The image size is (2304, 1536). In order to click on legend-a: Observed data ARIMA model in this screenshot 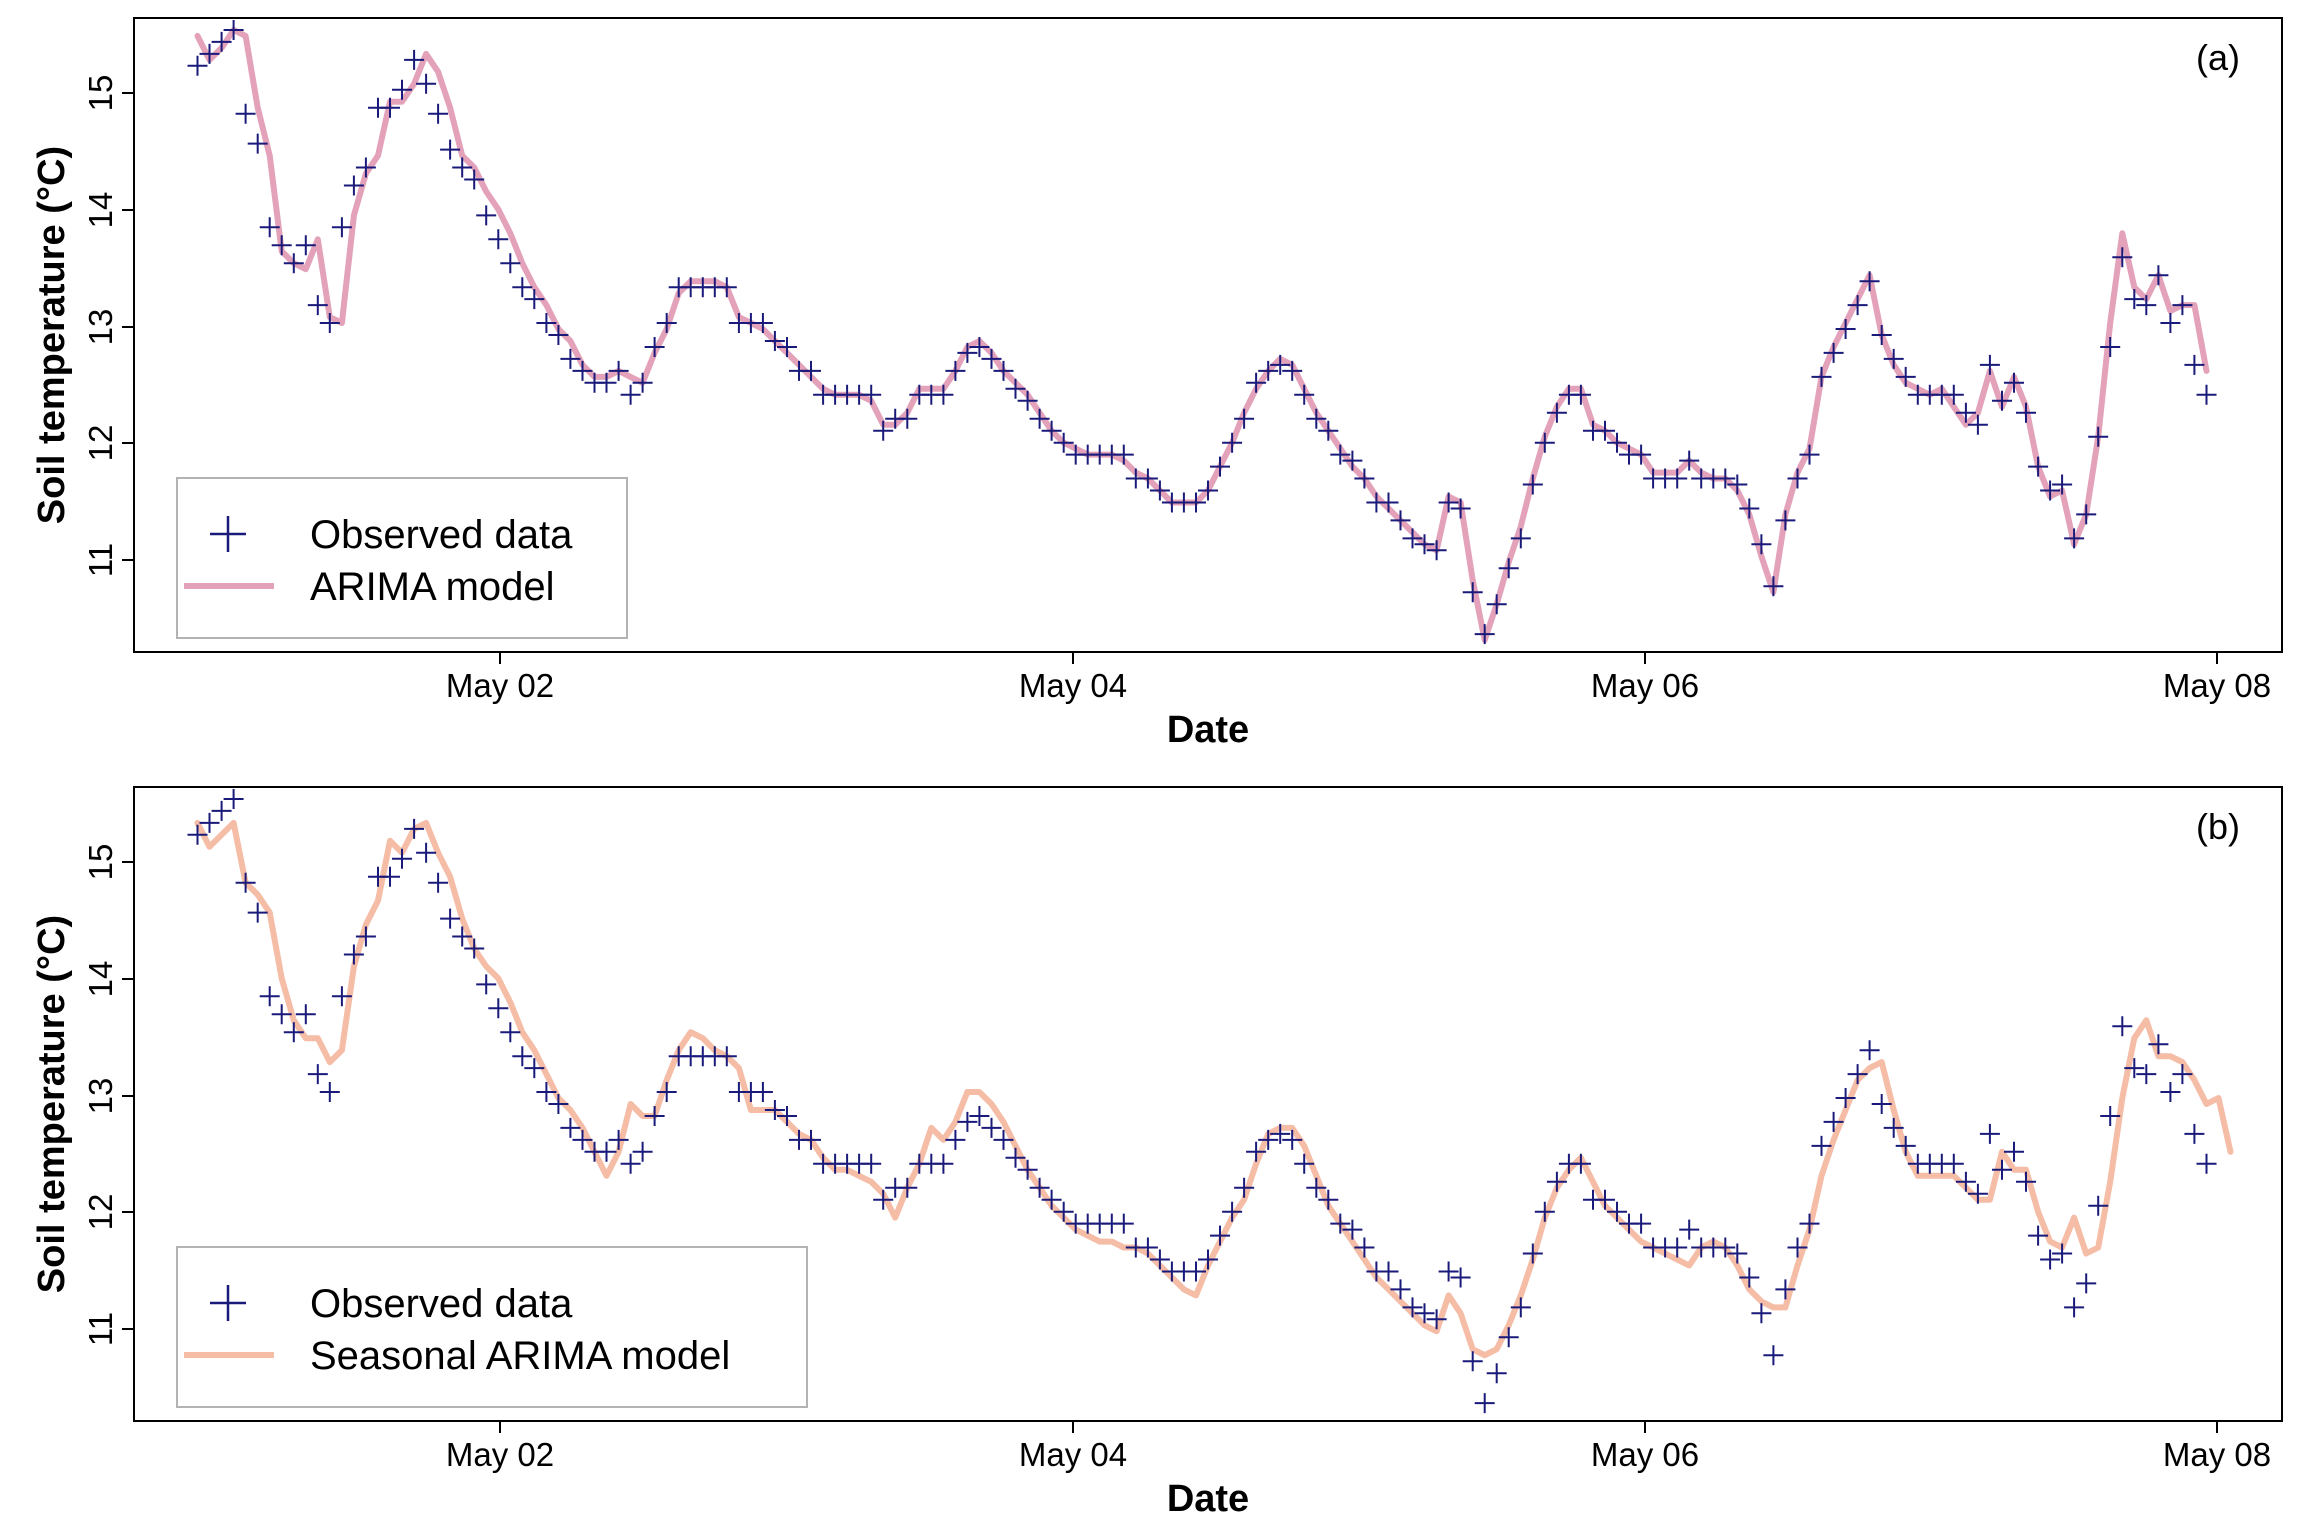, I will do `click(402, 558)`.